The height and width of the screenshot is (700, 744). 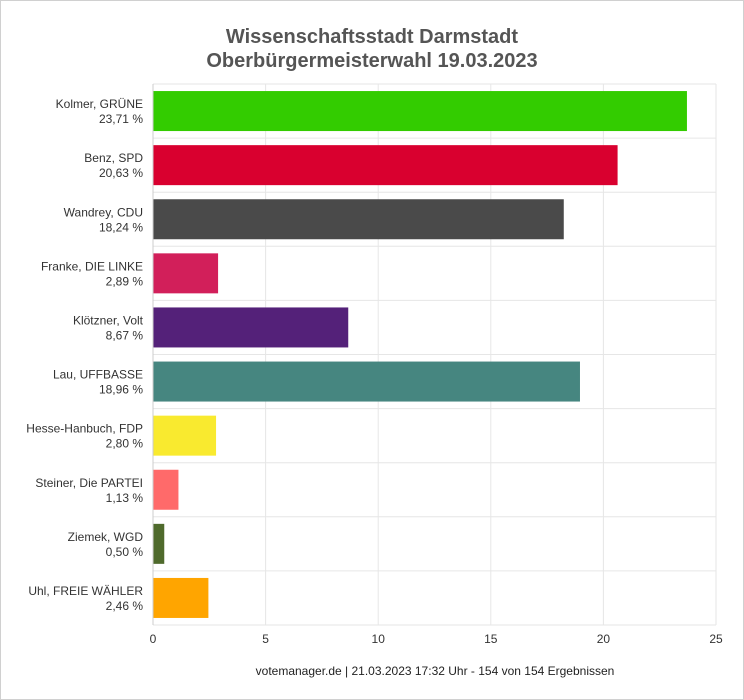 What do you see at coordinates (372, 37) in the screenshot?
I see `chart-title: Wissenschaftsstadt Darmstadt` at bounding box center [372, 37].